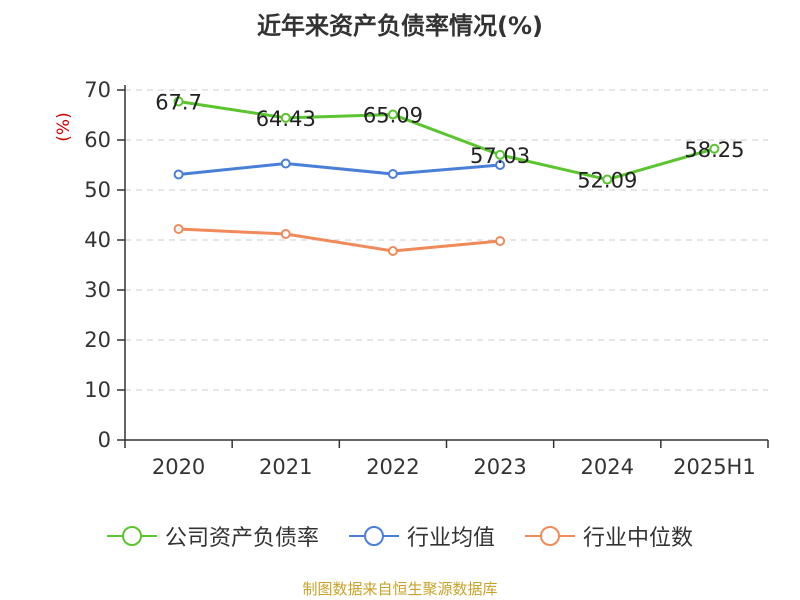 Image resolution: width=800 pixels, height=600 pixels. I want to click on legend-item-industry-median: 行业中位数, so click(609, 536).